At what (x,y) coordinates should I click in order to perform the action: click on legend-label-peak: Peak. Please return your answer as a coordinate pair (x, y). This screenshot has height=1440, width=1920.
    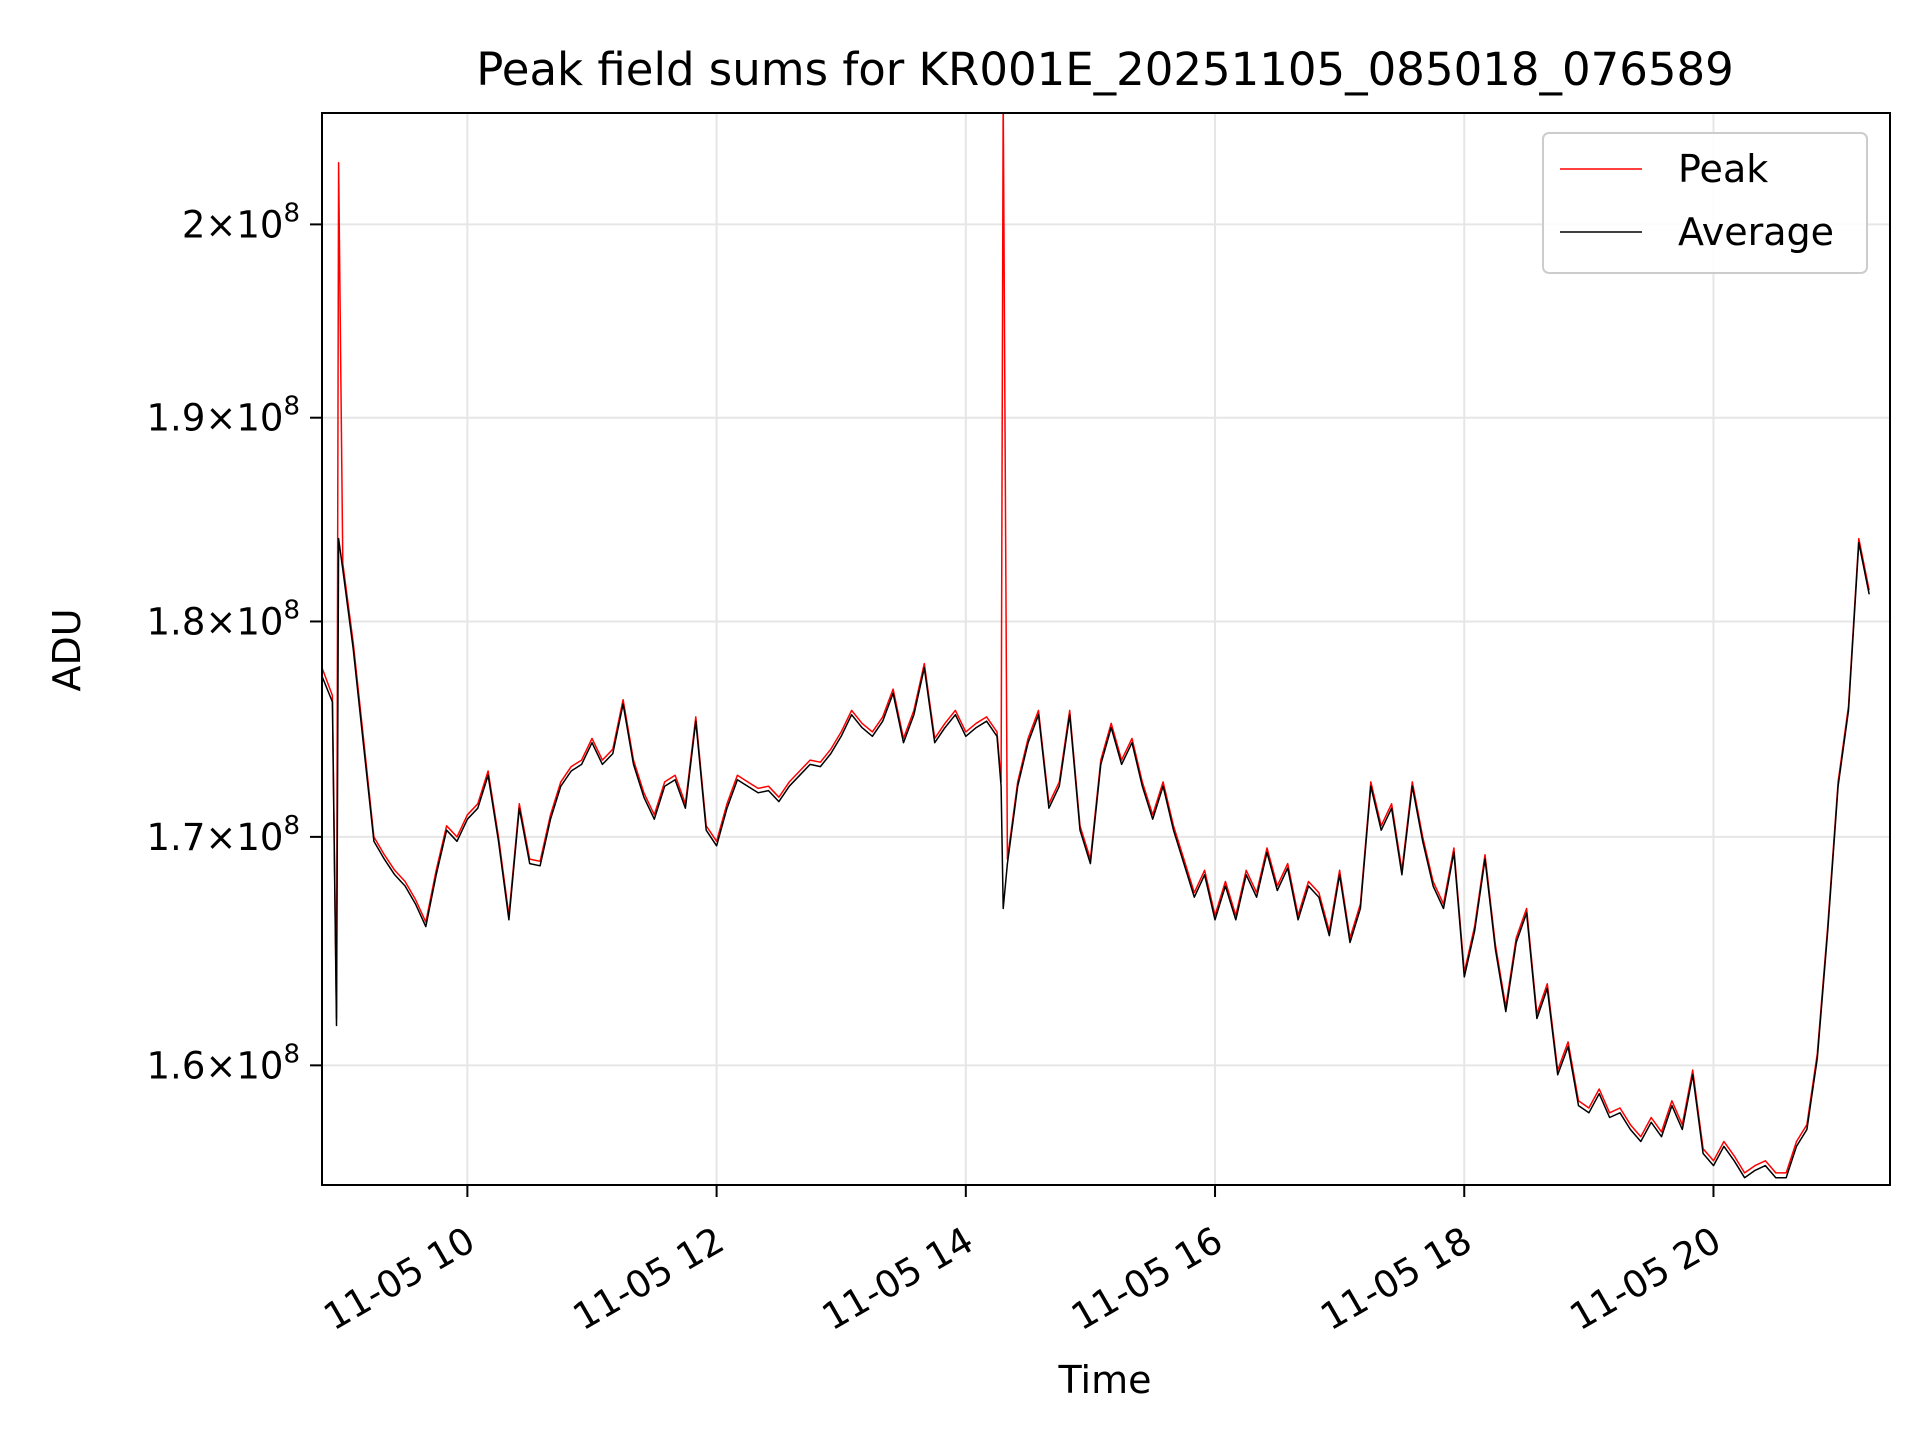
    Looking at the image, I should click on (1723, 169).